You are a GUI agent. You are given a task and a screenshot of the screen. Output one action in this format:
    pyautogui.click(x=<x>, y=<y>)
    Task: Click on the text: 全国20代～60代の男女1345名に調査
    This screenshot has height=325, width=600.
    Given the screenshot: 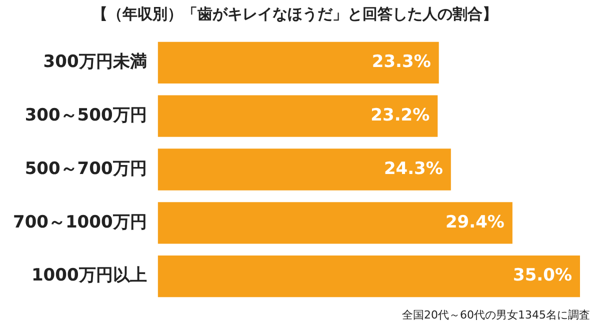 What is the action you would take?
    pyautogui.click(x=496, y=315)
    